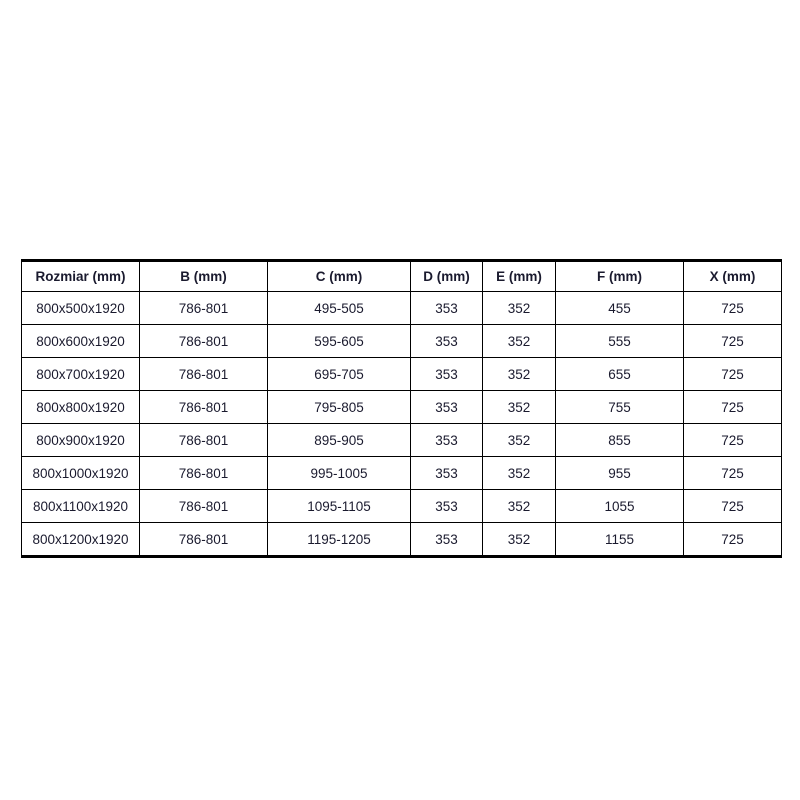  I want to click on cell-rozmiar: 800x900x1920, so click(80, 440).